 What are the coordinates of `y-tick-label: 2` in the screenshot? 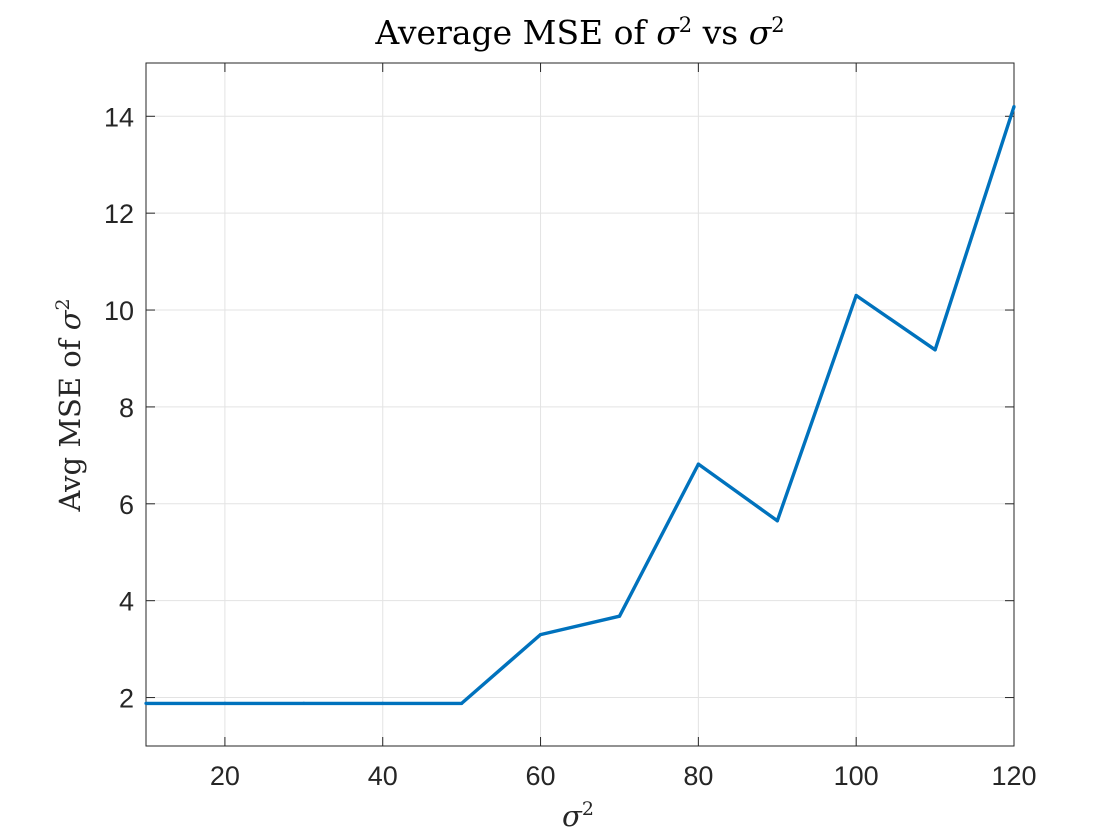 It's located at (126, 699).